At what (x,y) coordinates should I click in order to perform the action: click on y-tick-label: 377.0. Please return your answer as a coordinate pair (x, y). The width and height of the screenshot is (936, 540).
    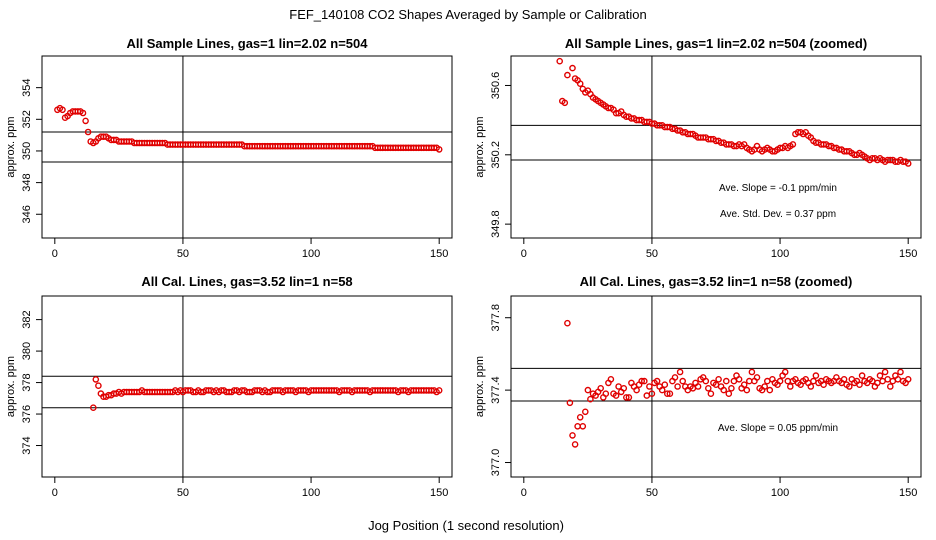
    Looking at the image, I should click on (496, 463).